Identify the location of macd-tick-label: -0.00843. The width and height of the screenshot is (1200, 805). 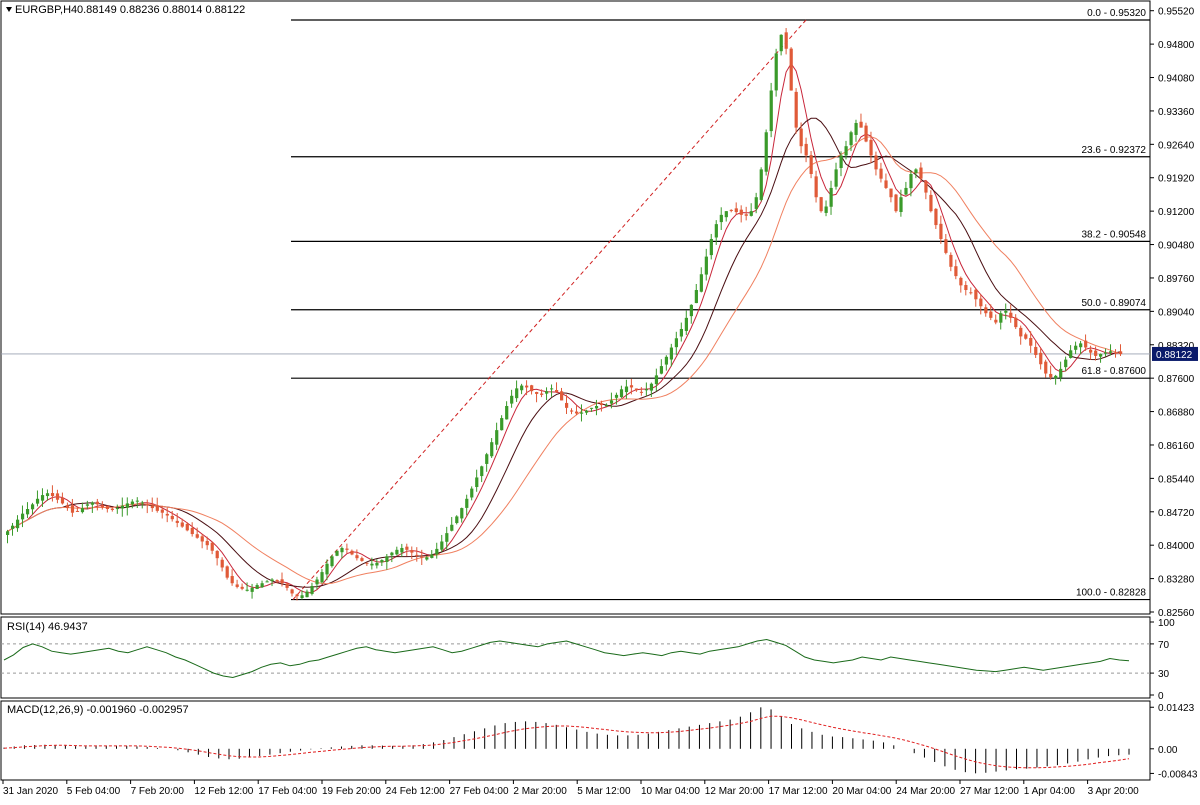
(1178, 774).